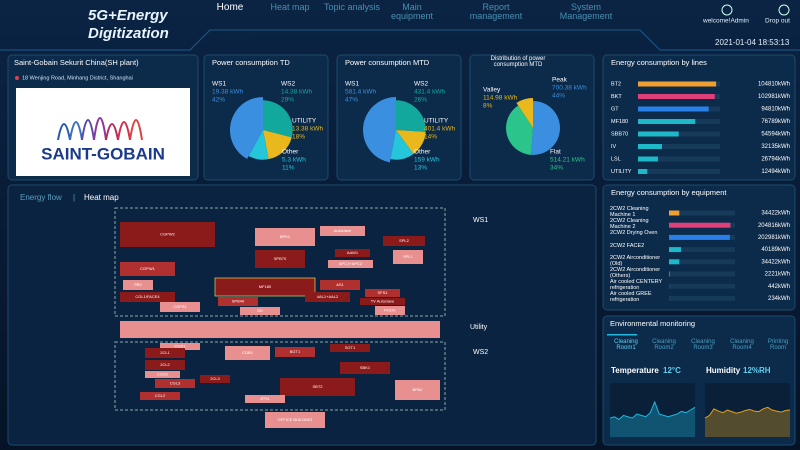  What do you see at coordinates (775, 122) in the screenshot?
I see `bar-value: 76789kWh` at bounding box center [775, 122].